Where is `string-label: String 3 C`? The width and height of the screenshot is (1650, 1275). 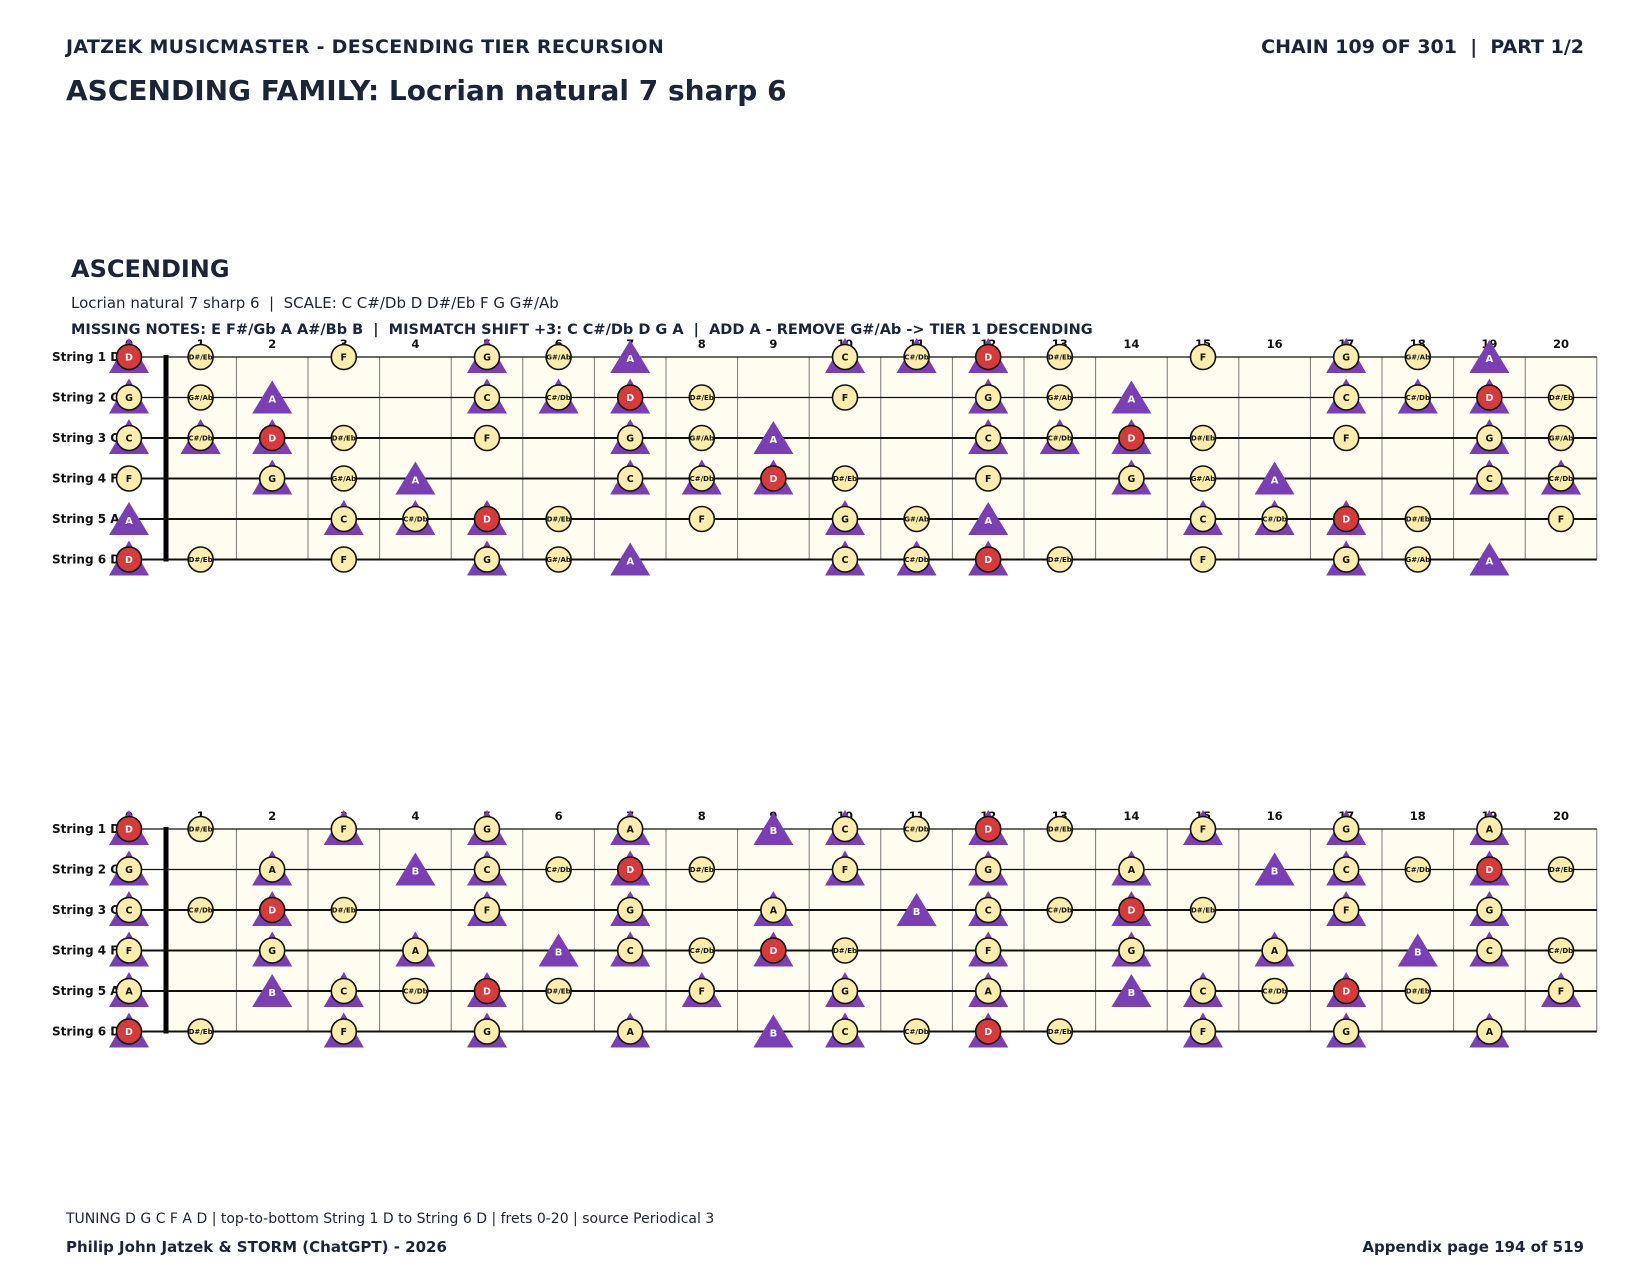
string-label: String 3 C is located at coordinates (85, 438).